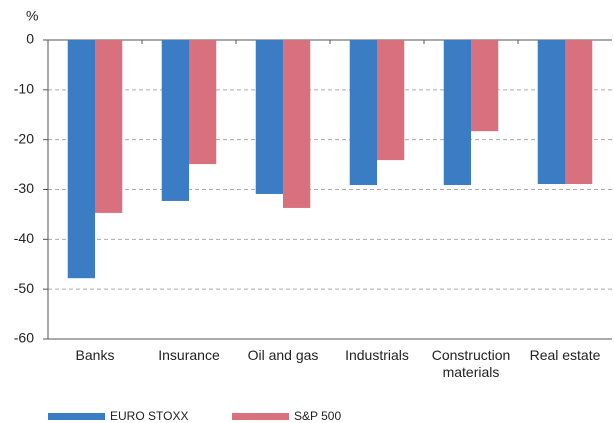 This screenshot has width=614, height=423. I want to click on legend-label: S&P 500, so click(317, 416).